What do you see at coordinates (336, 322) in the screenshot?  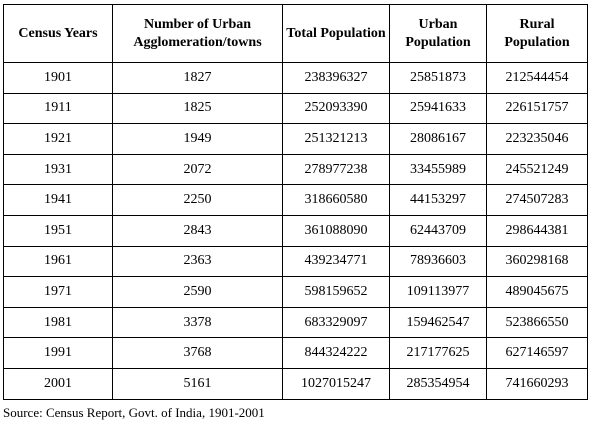 I see `total-population-cell: 683329097` at bounding box center [336, 322].